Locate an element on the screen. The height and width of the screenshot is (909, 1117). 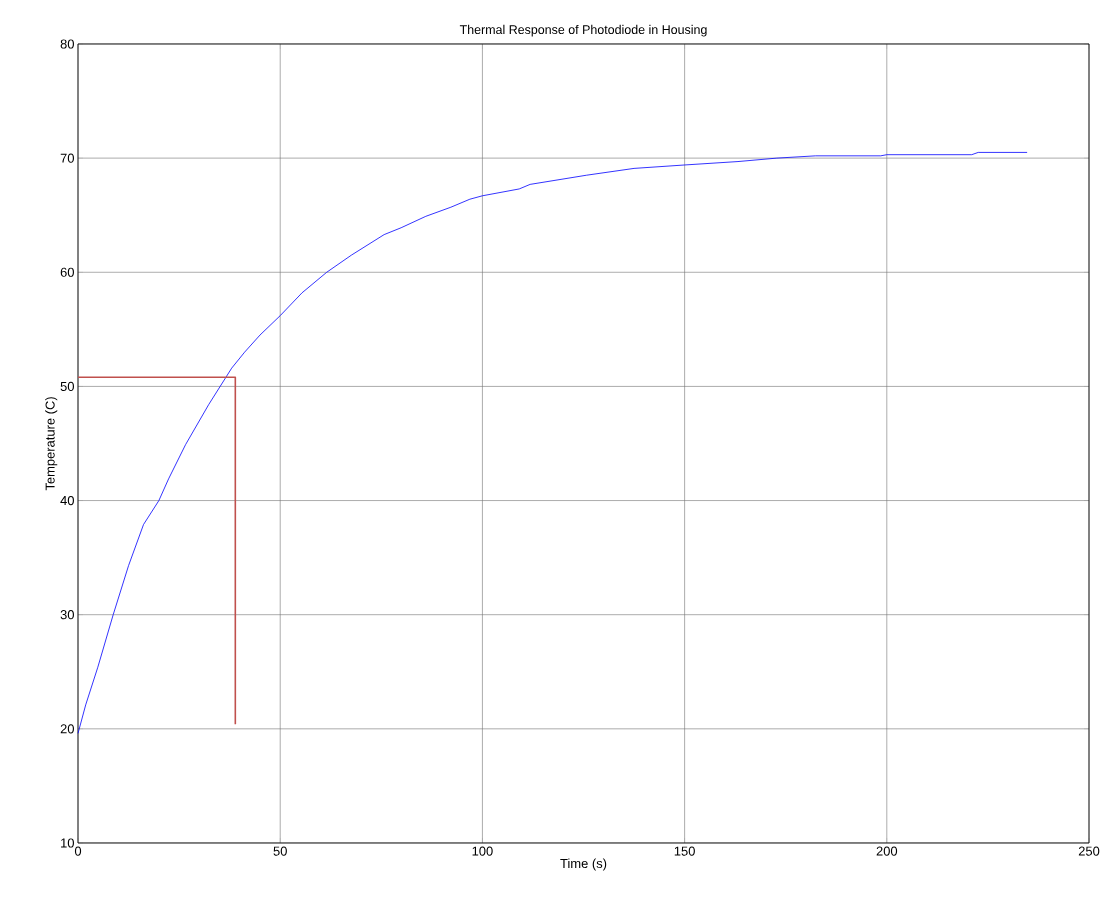
y-tick-label: 40 is located at coordinates (67, 500).